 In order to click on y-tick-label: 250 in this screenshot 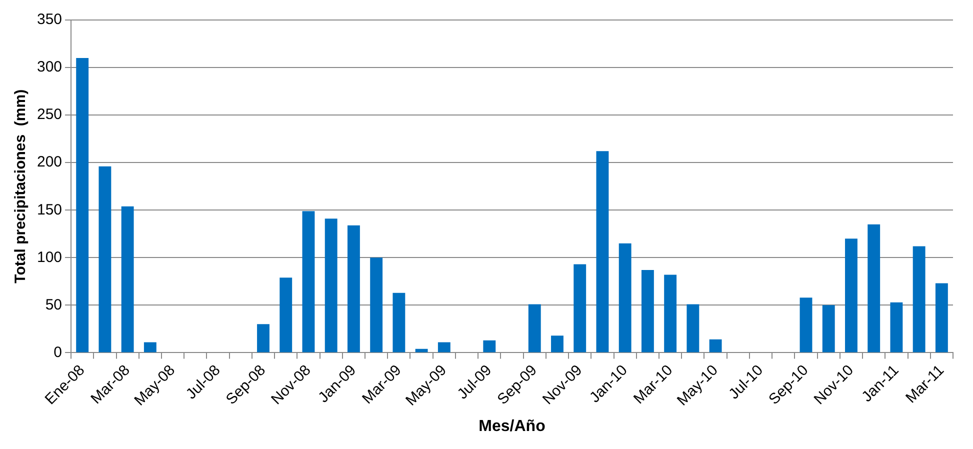, I will do `click(49, 115)`.